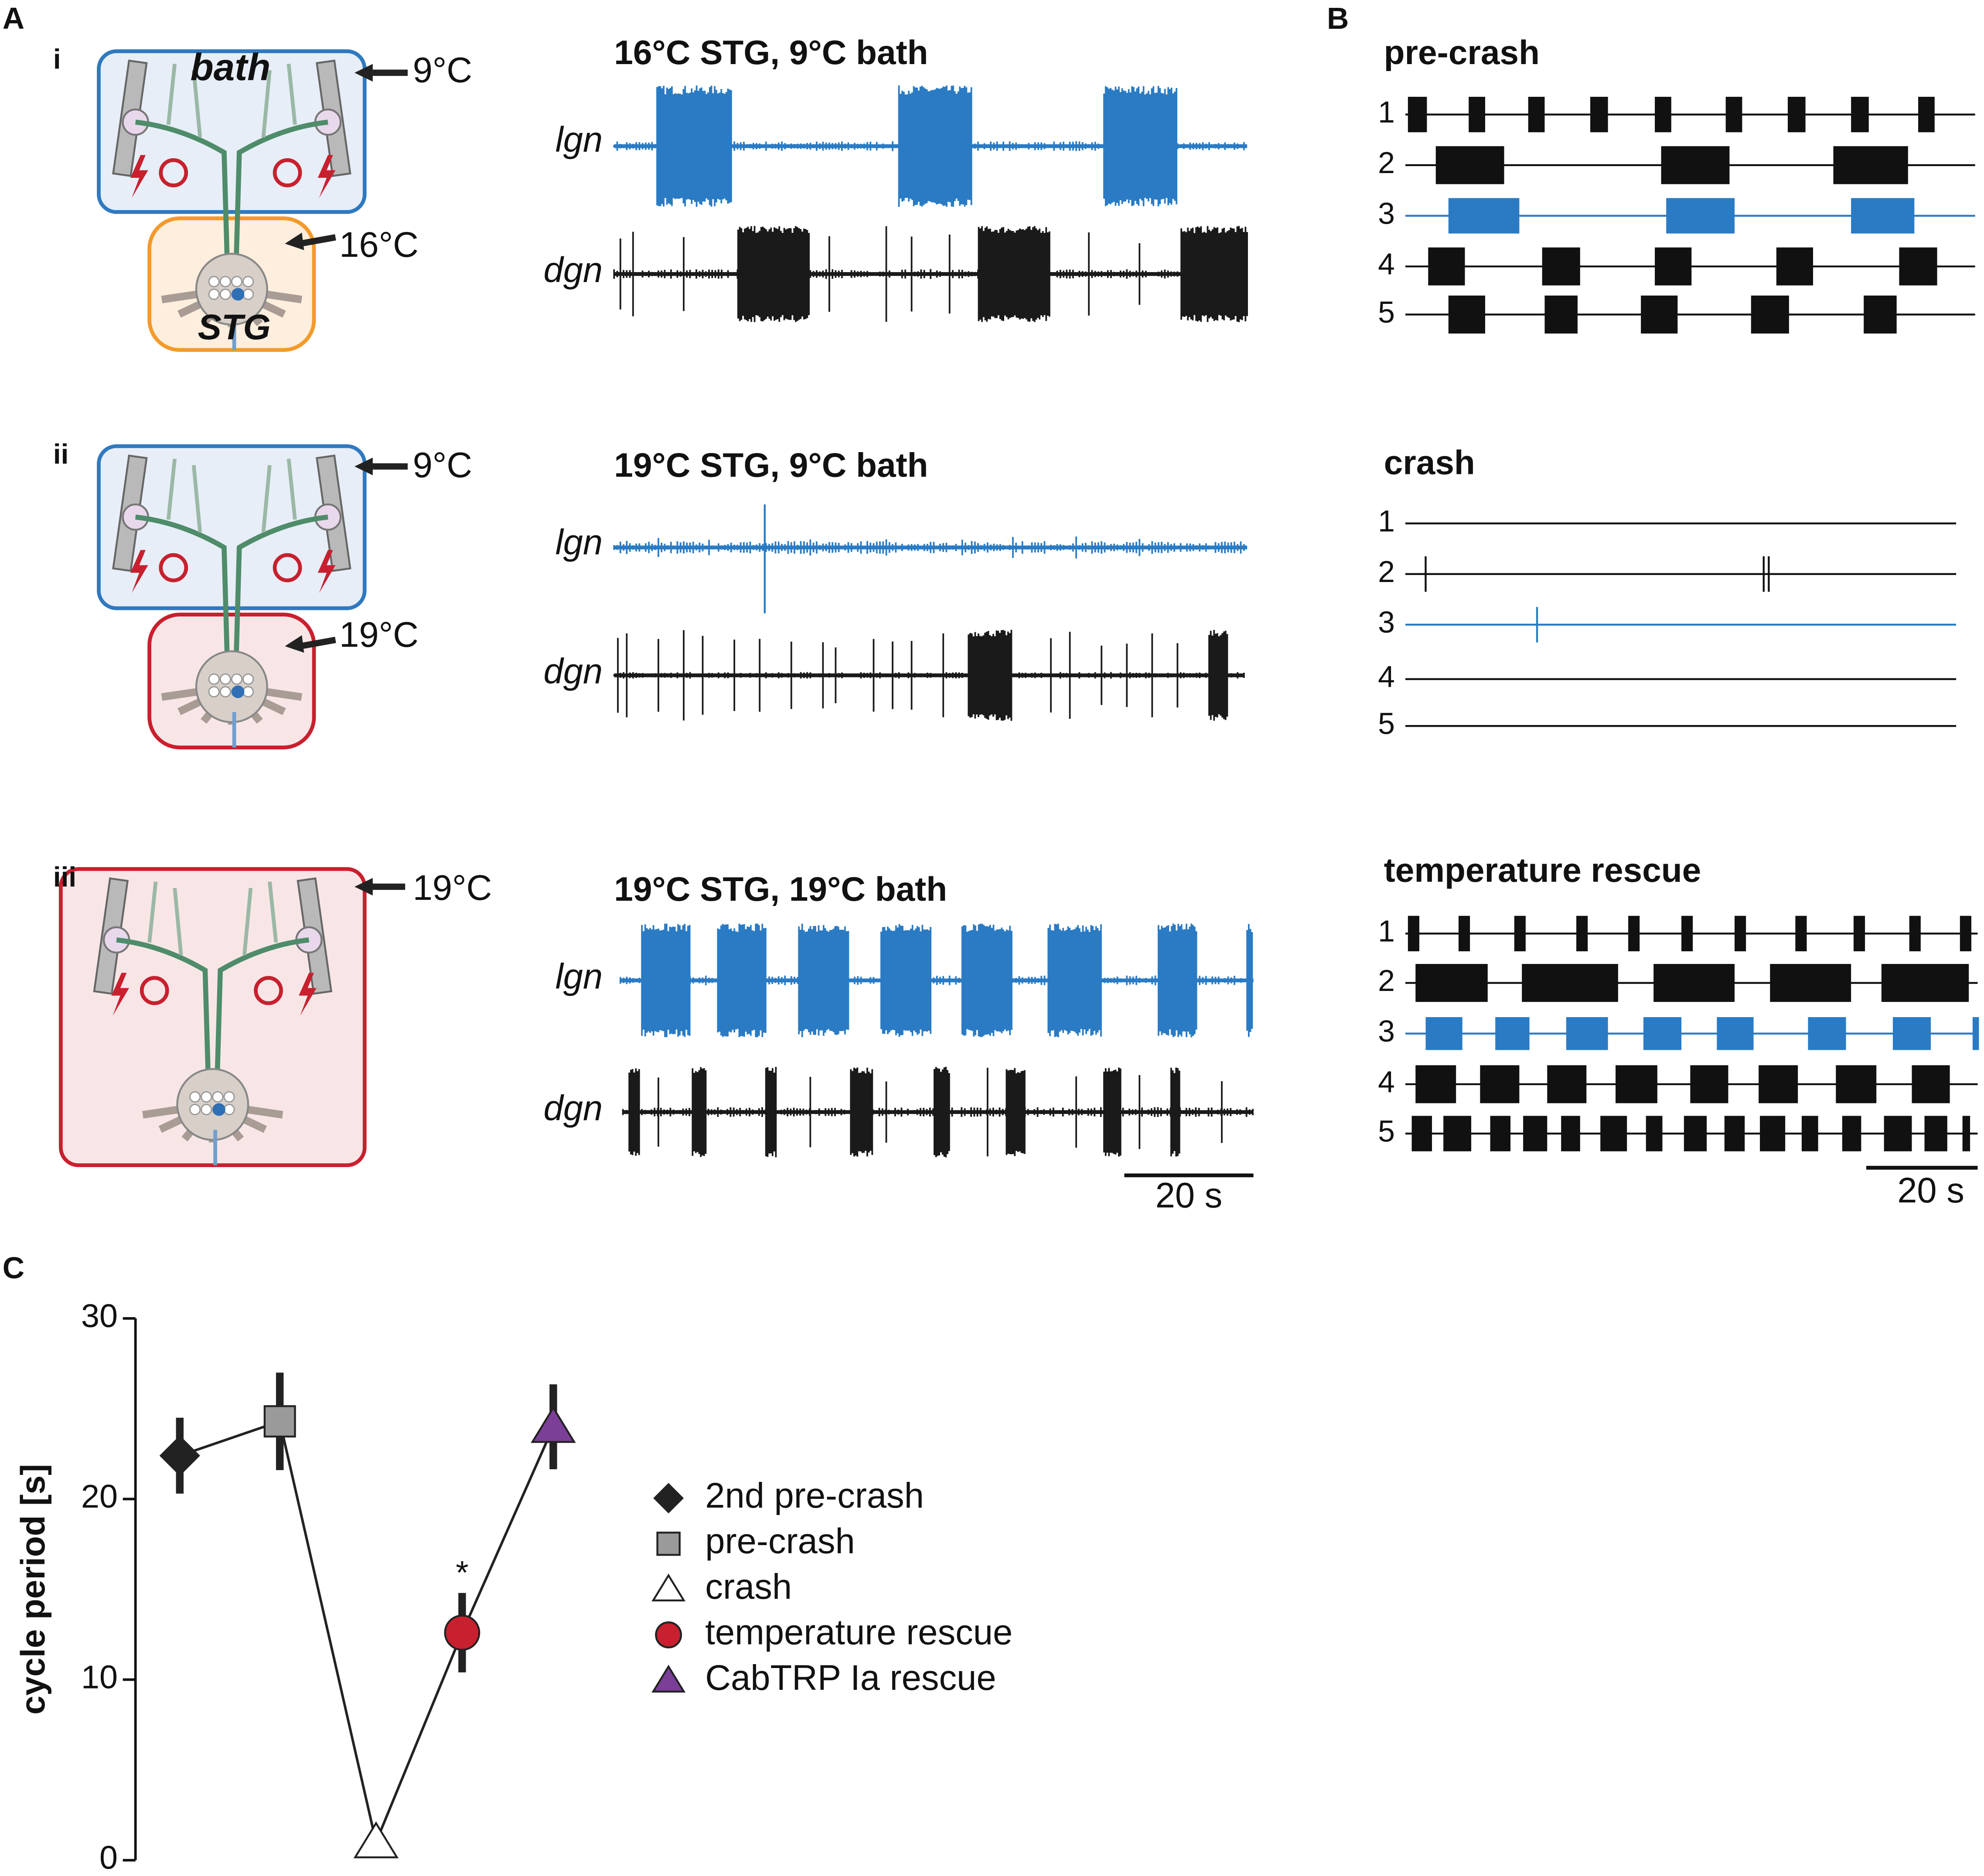  What do you see at coordinates (851, 1678) in the screenshot?
I see `legend-label: CabTRP Ia rescue` at bounding box center [851, 1678].